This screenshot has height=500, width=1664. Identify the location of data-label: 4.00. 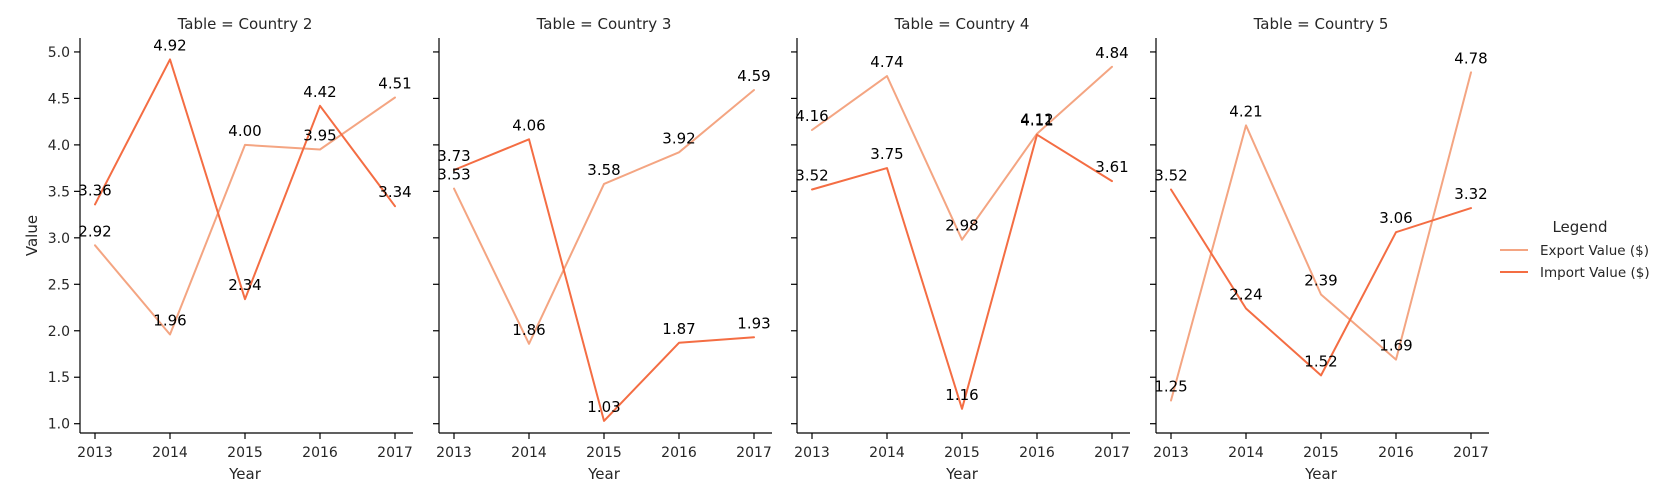
(244, 131).